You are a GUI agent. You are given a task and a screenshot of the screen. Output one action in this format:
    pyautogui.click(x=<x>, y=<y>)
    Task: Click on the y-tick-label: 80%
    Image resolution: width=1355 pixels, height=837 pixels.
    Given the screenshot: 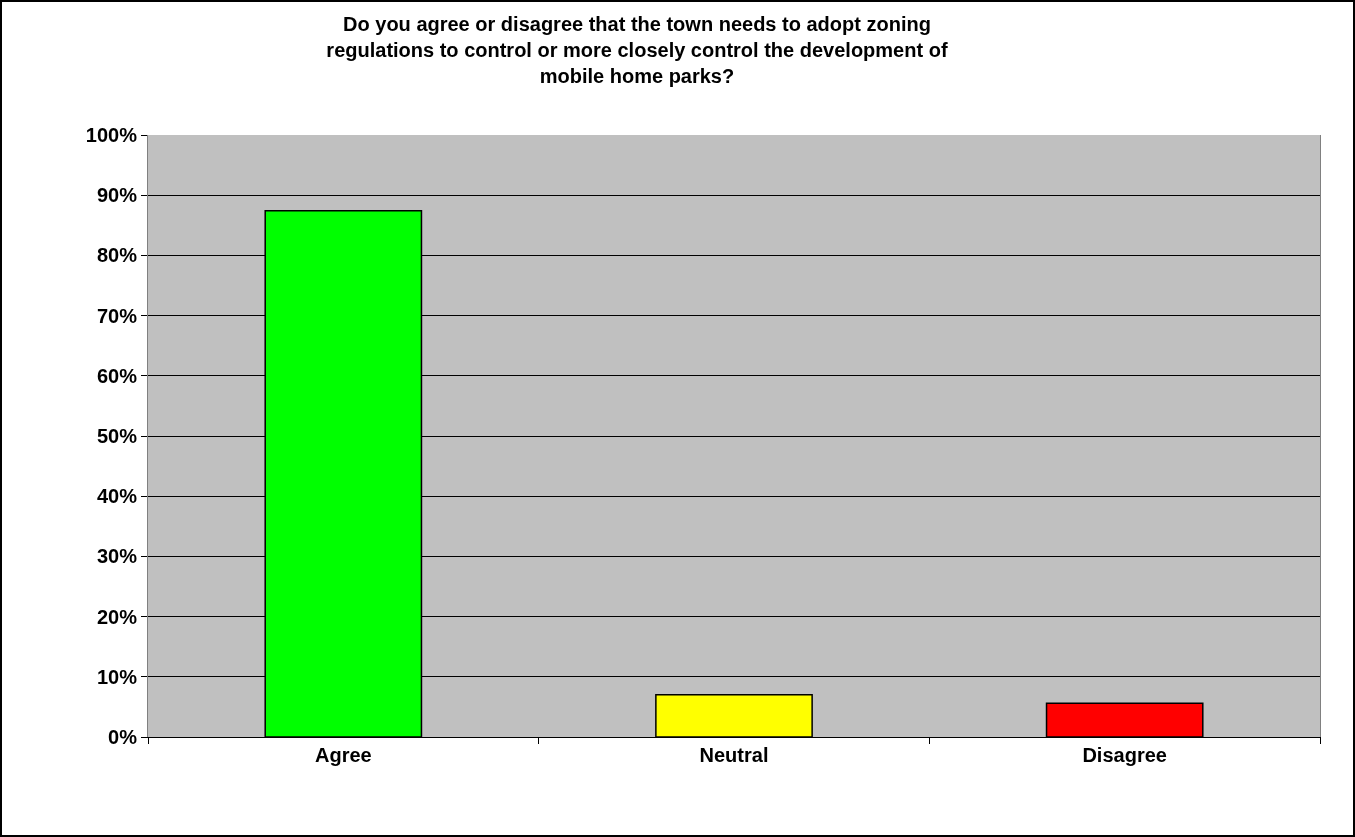 What is the action you would take?
    pyautogui.click(x=117, y=255)
    